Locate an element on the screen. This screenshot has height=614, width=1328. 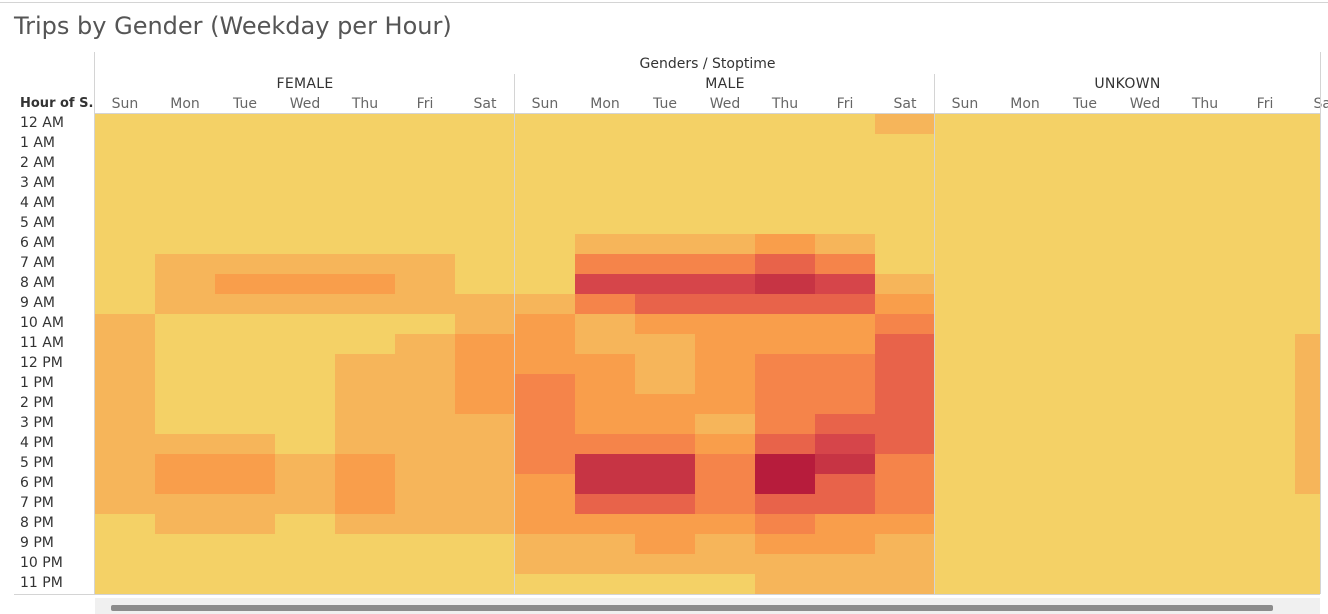
row-axis-title: Hour of S.. is located at coordinates (57, 103).